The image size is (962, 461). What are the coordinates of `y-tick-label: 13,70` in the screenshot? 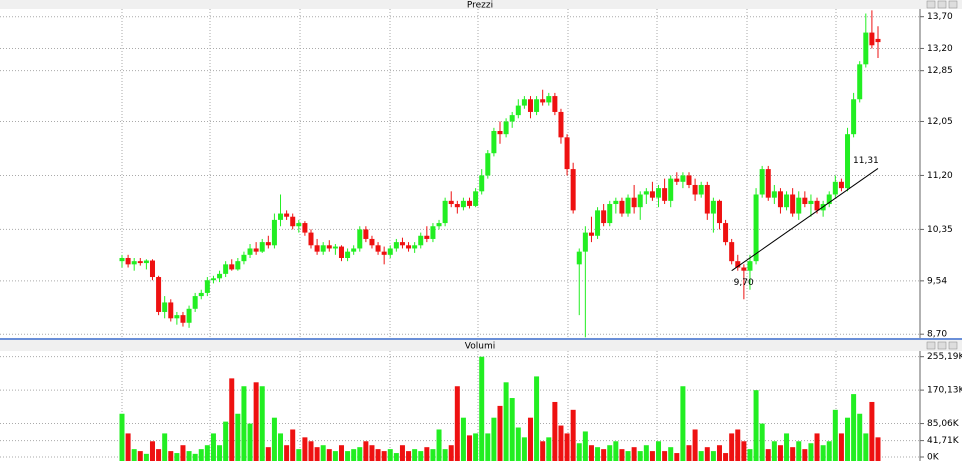 It's located at (940, 17).